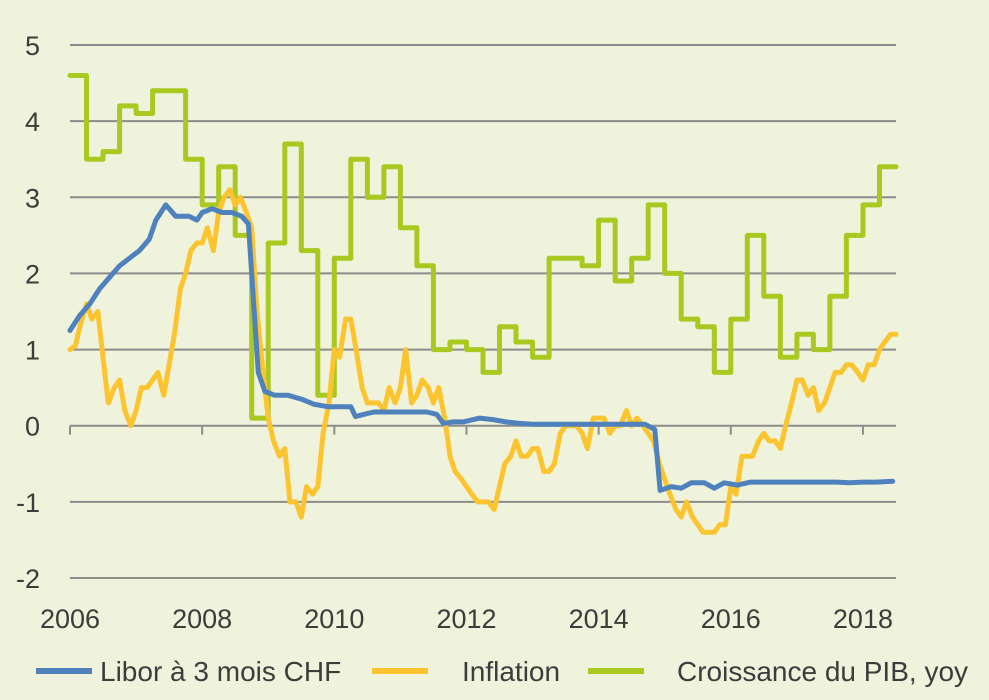 Image resolution: width=989 pixels, height=700 pixels. Describe the element at coordinates (202, 619) in the screenshot. I see `x-tick-label: 2008` at that location.